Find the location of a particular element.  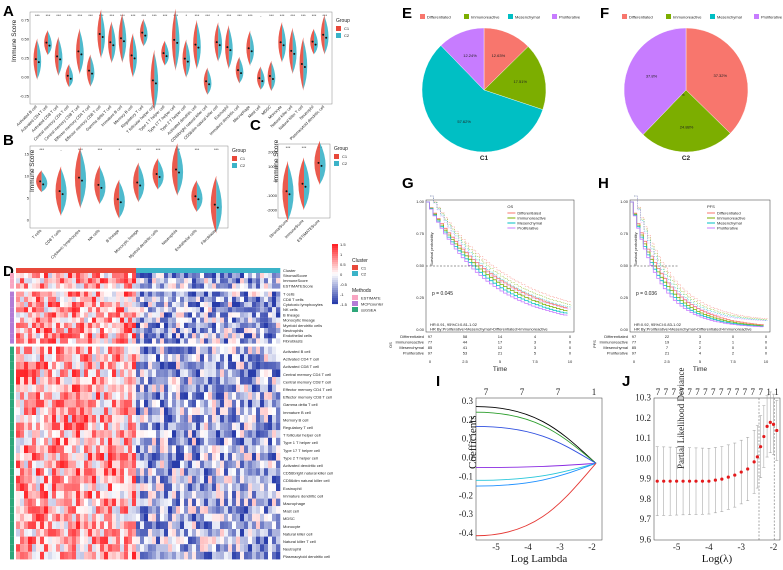

panel-h-label: H is located at coordinates (603, 183).